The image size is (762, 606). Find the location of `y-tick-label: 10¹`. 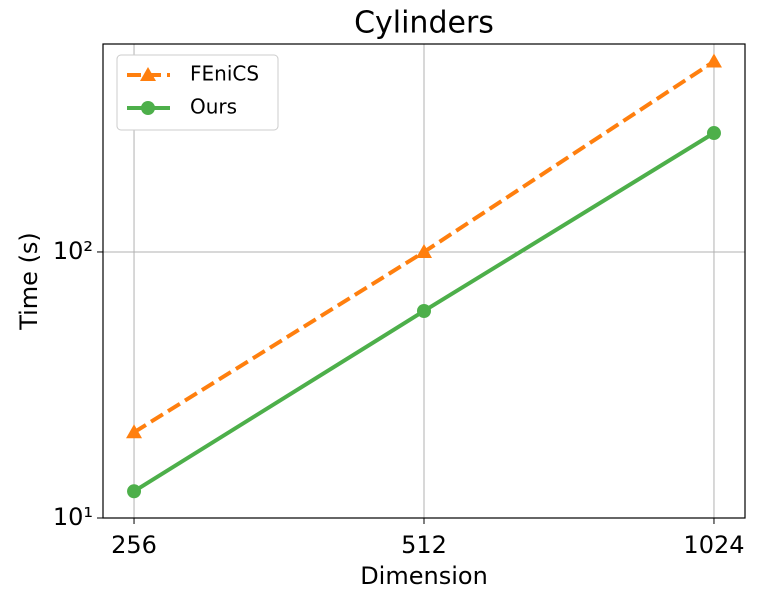

y-tick-label: 10¹ is located at coordinates (73, 517).